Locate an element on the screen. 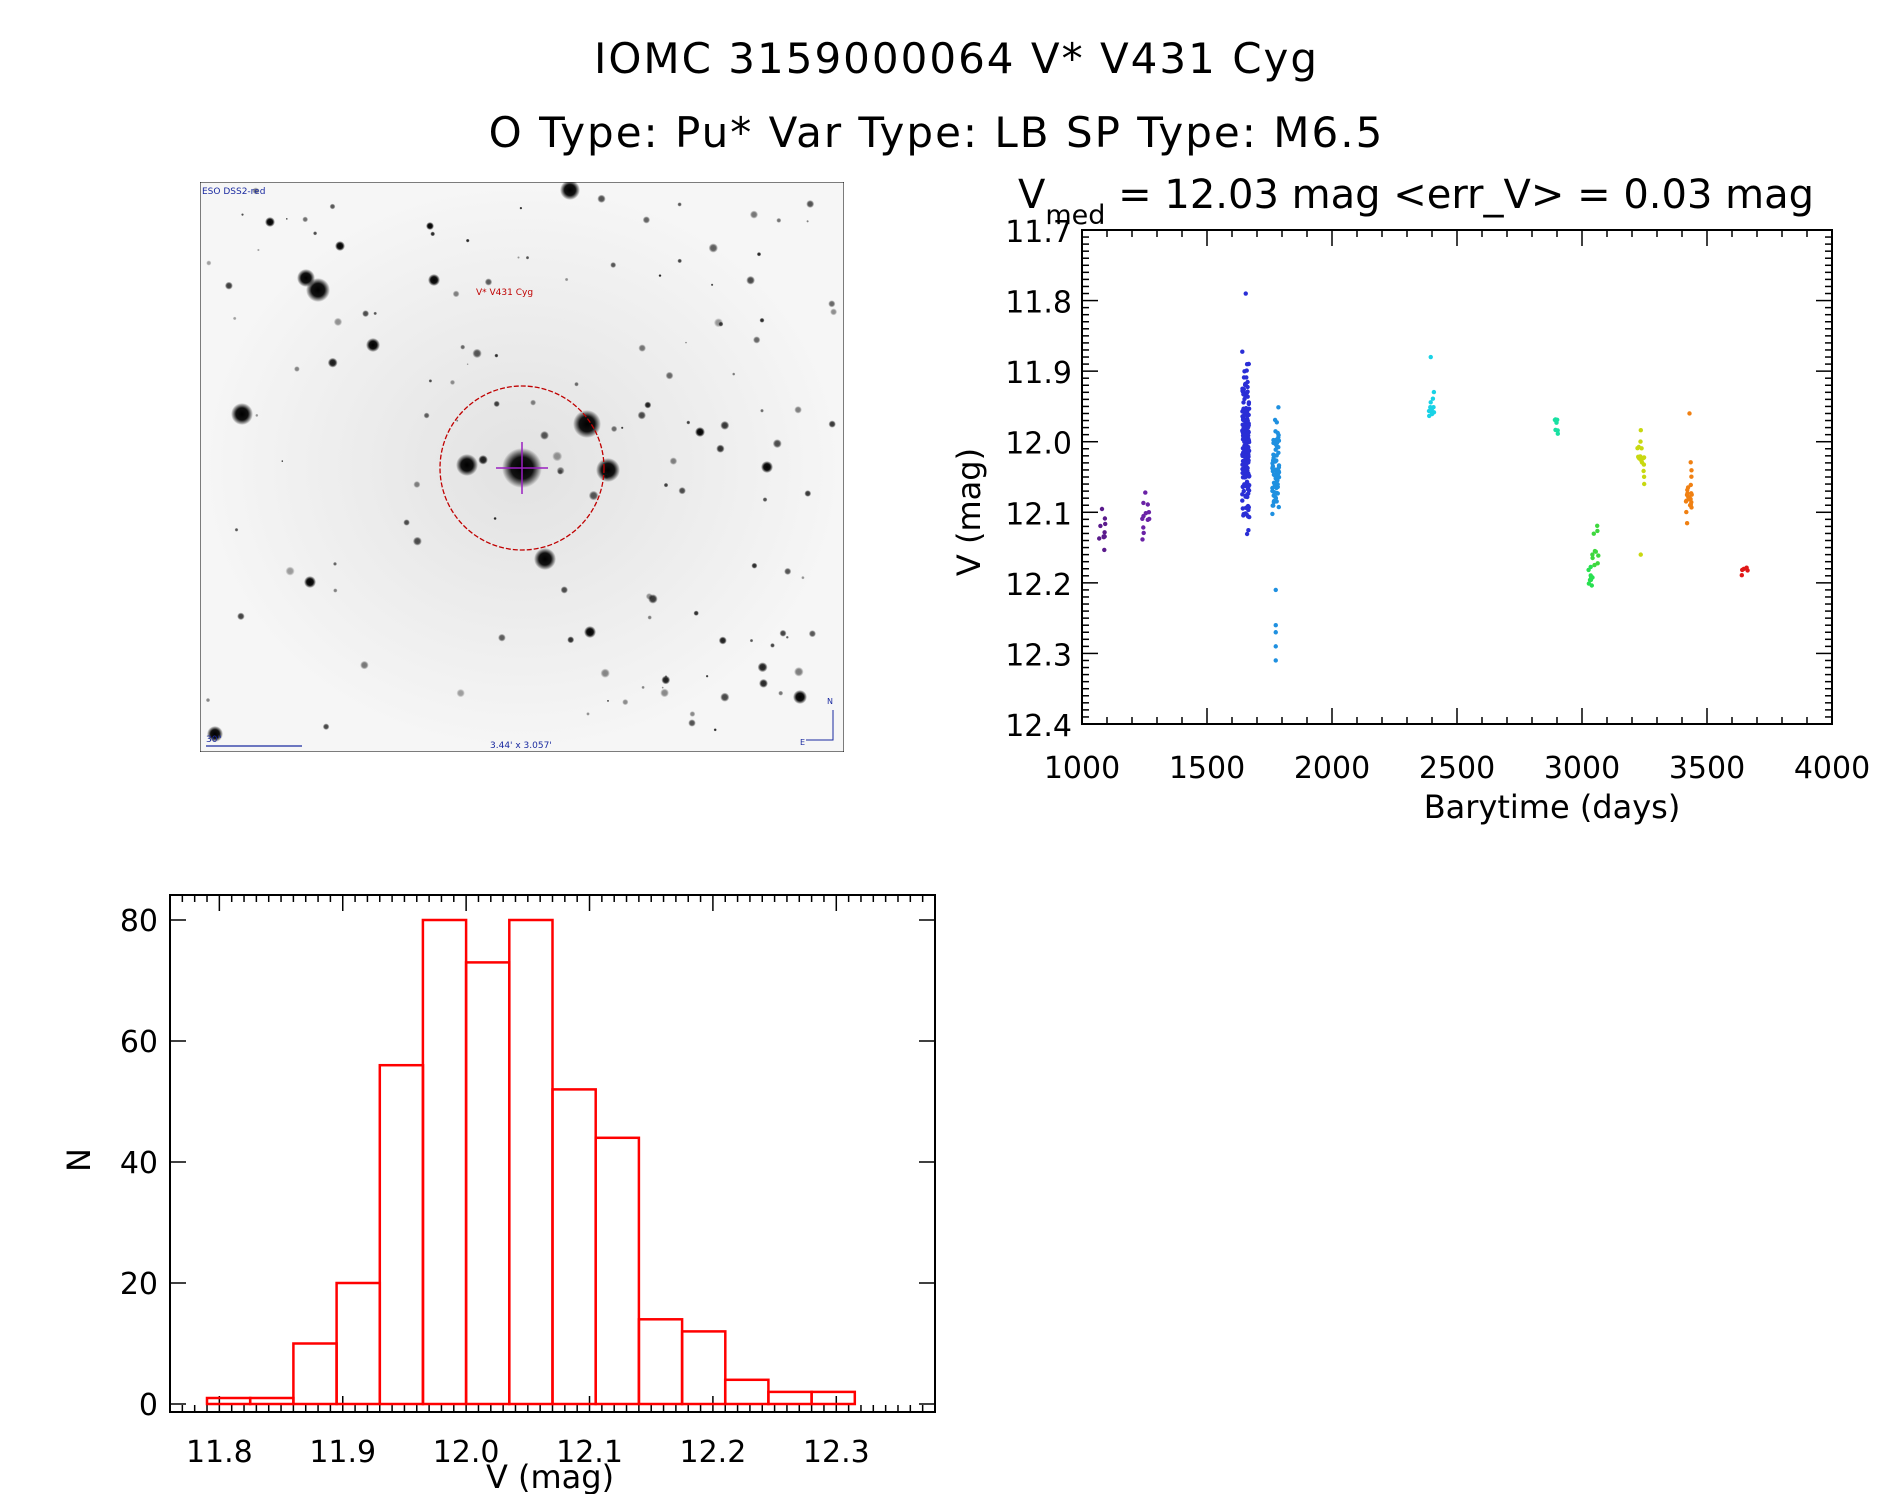  hist-y-tick-label: 80 is located at coordinates (139, 921).